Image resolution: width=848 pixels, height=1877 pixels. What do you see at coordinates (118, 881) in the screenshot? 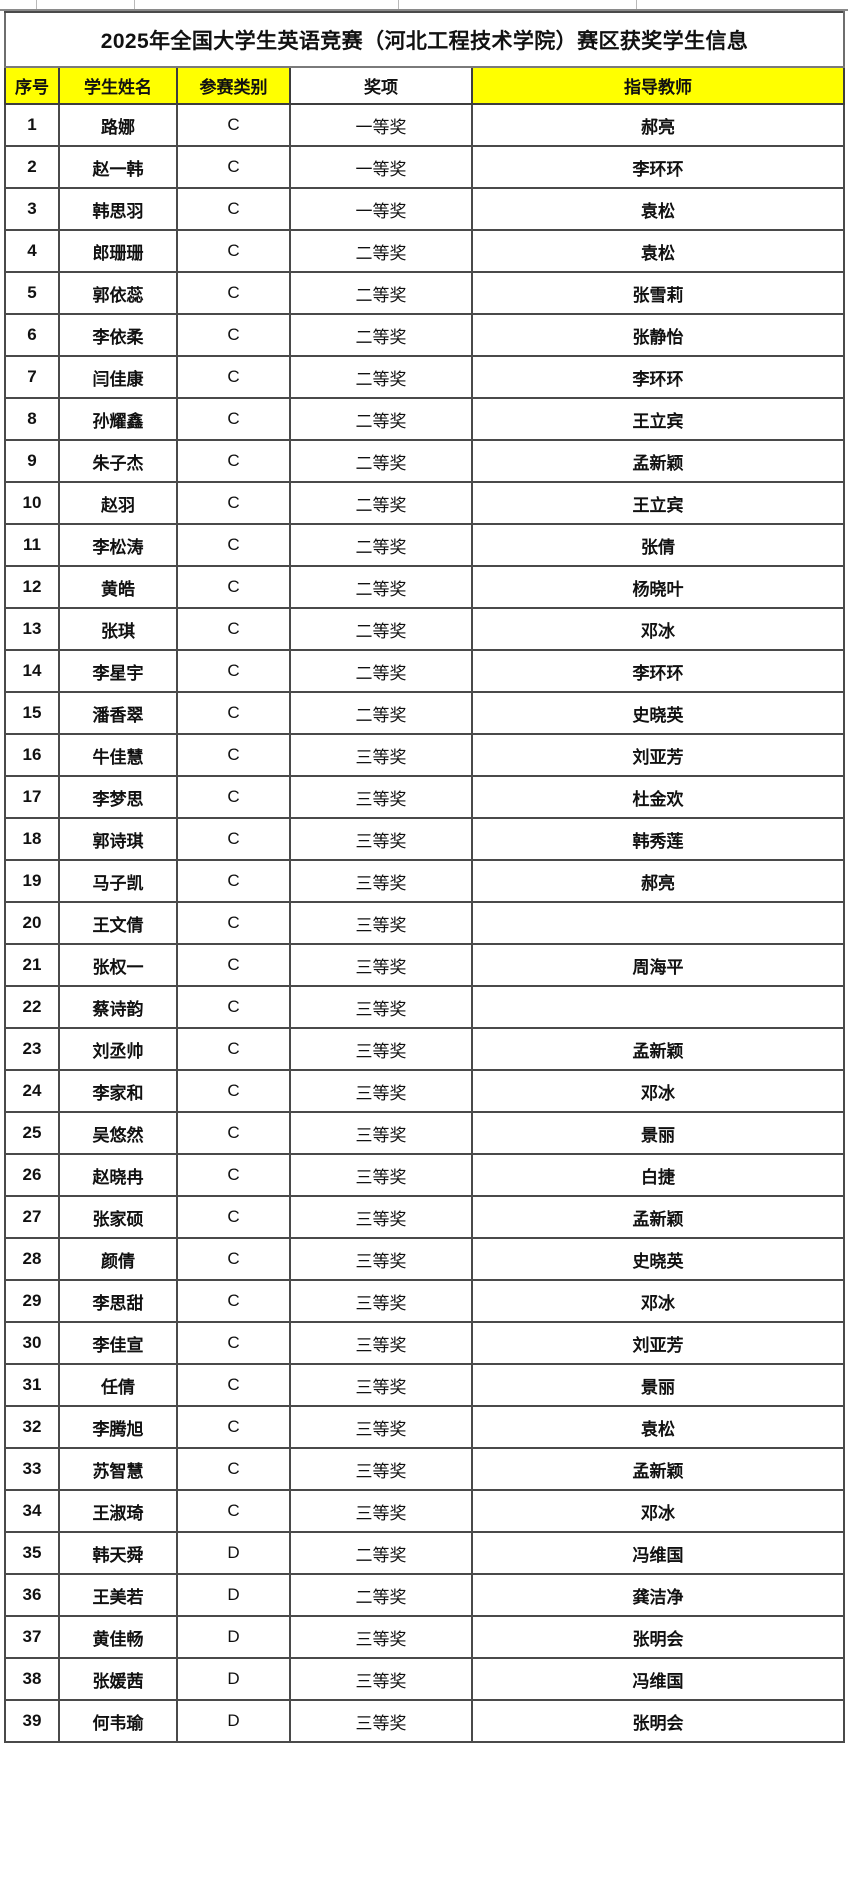
I see `cell-name: 马子凯` at bounding box center [118, 881].